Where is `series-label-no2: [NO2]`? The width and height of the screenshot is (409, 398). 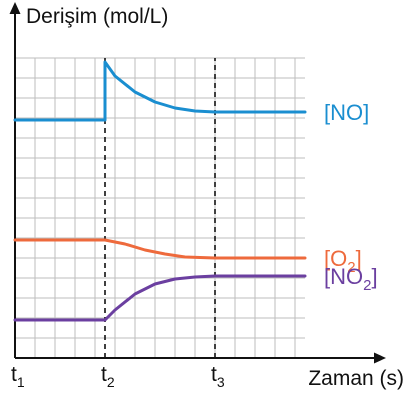 series-label-no2: [NO2] is located at coordinates (351, 279).